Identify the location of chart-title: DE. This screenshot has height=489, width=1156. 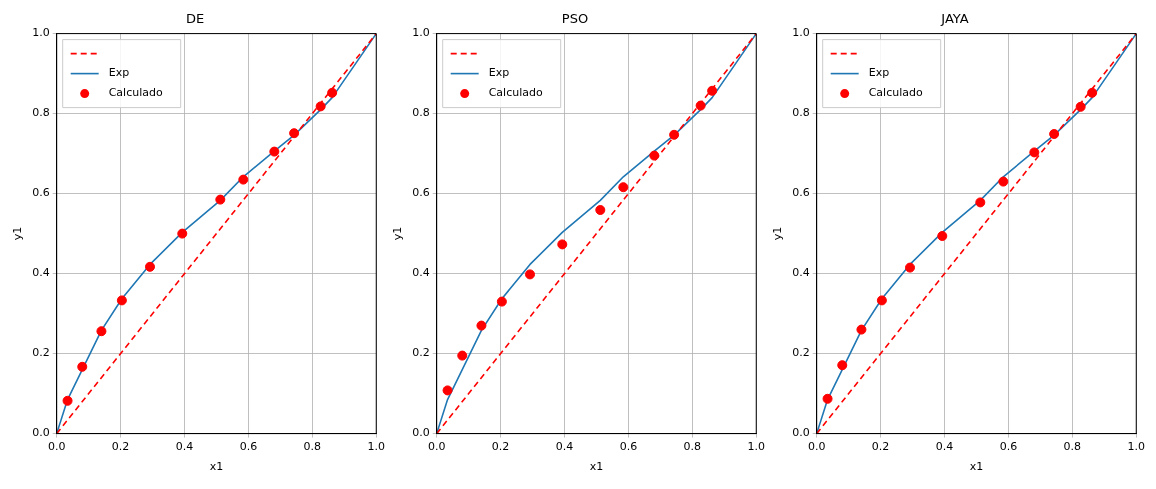
(195, 19).